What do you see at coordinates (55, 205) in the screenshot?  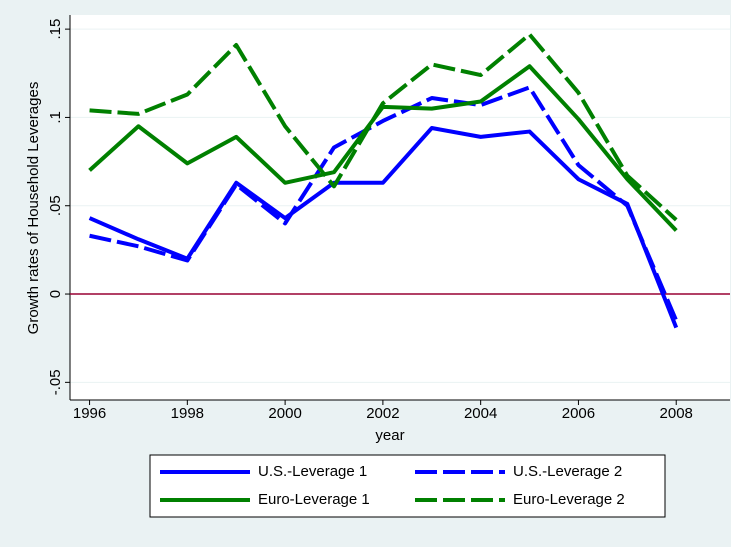 I see `y-tick-label: .05` at bounding box center [55, 205].